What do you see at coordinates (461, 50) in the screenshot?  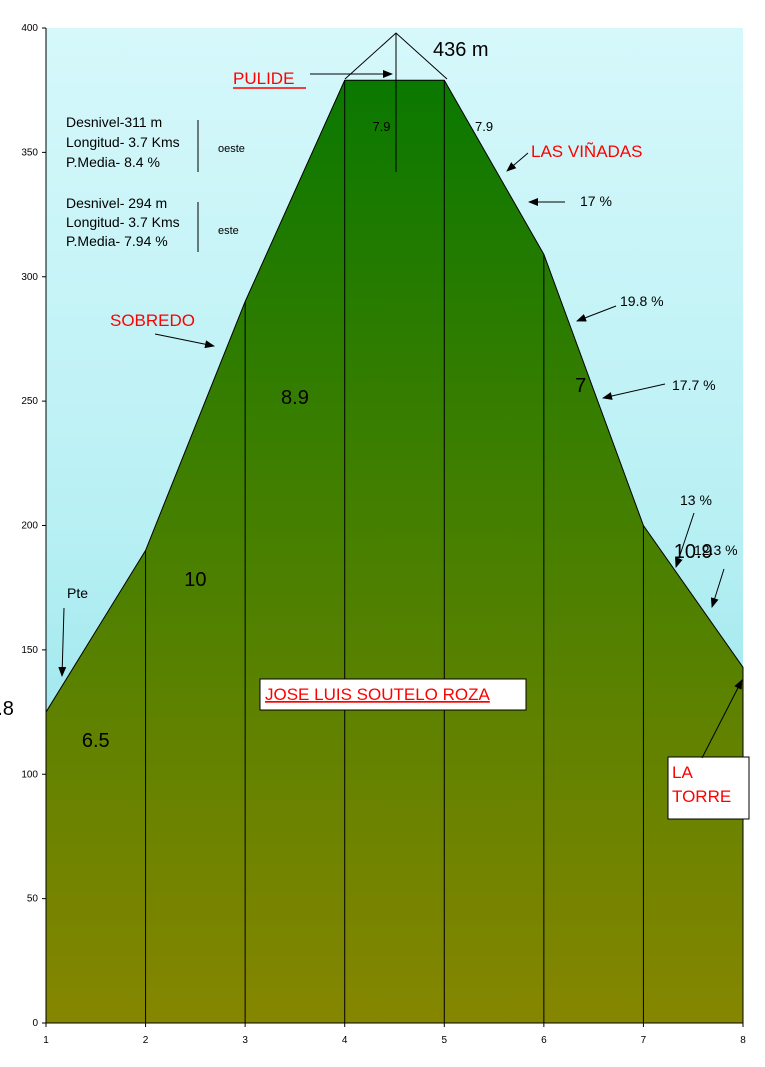 I see `peak-label: 436 m` at bounding box center [461, 50].